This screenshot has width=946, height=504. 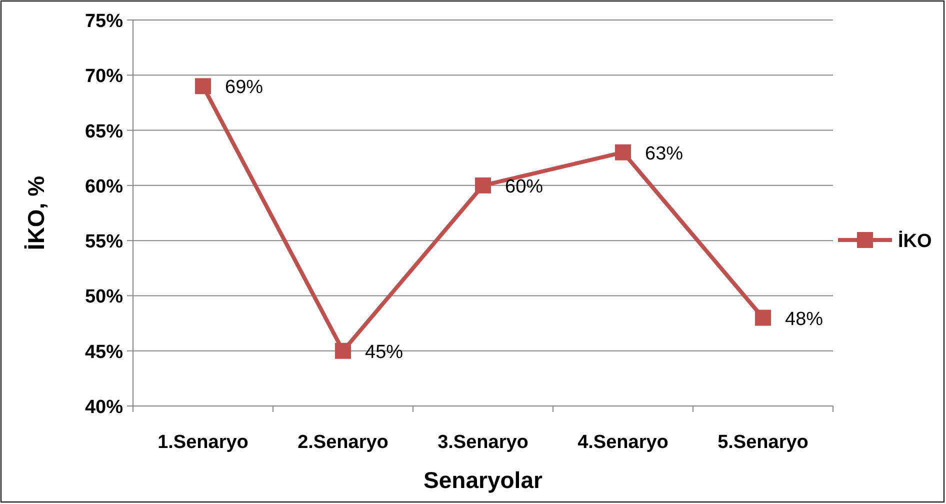 I want to click on x-tick-label: 3.Senaryo, so click(x=483, y=442).